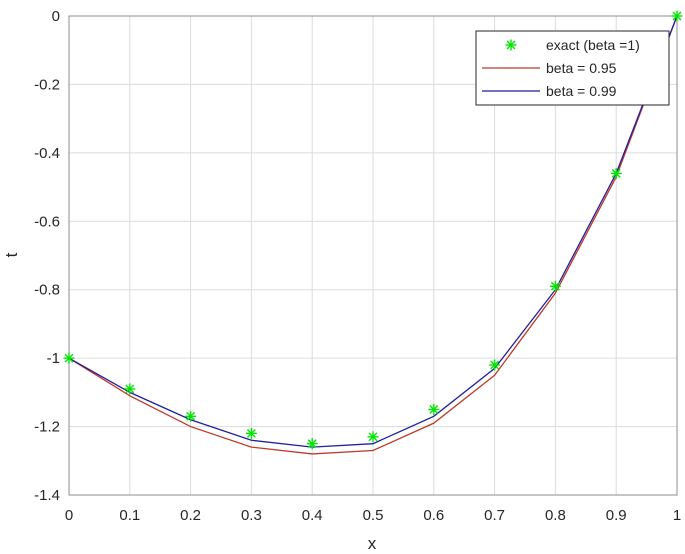 The image size is (685, 554). I want to click on y-tick-label: 0, so click(56, 16).